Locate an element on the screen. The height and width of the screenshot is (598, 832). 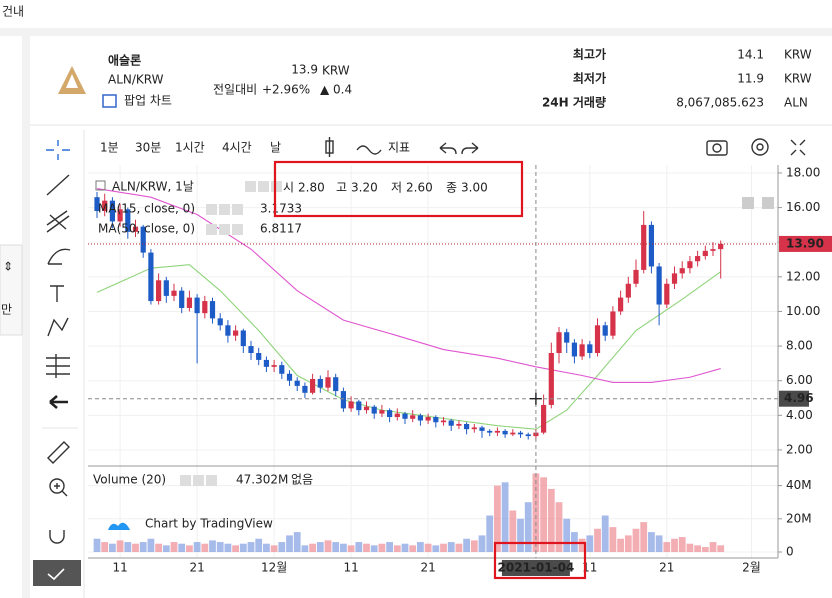
redo-icon is located at coordinates (470, 148).